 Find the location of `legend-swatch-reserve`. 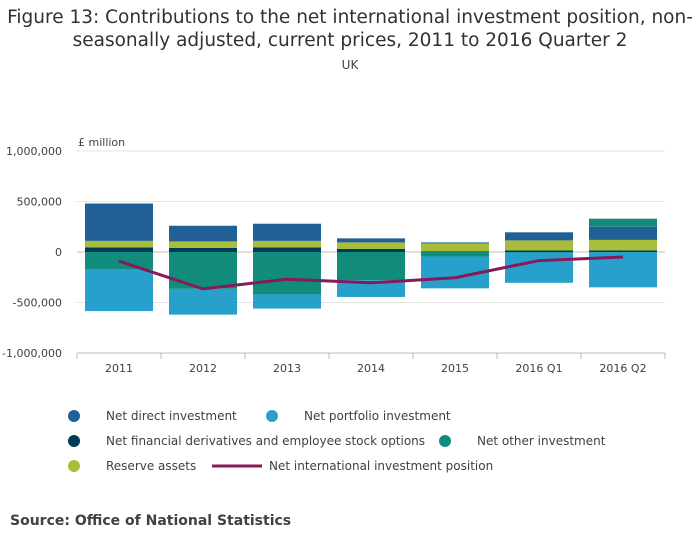

legend-swatch-reserve is located at coordinates (74, 466).